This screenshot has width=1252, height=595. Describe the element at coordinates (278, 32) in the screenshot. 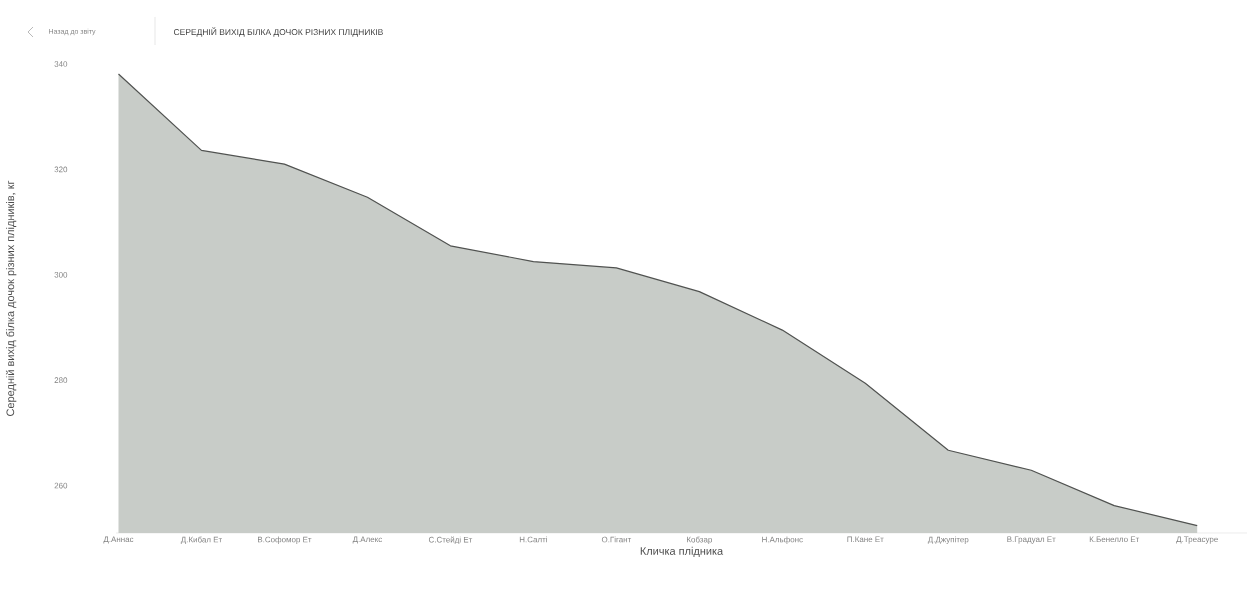

I see `chart-title: СЕРЕДНІЙ ВИХІД БІЛКА ДОЧОК РІЗНИХ ПЛІДНИКІВ` at that location.